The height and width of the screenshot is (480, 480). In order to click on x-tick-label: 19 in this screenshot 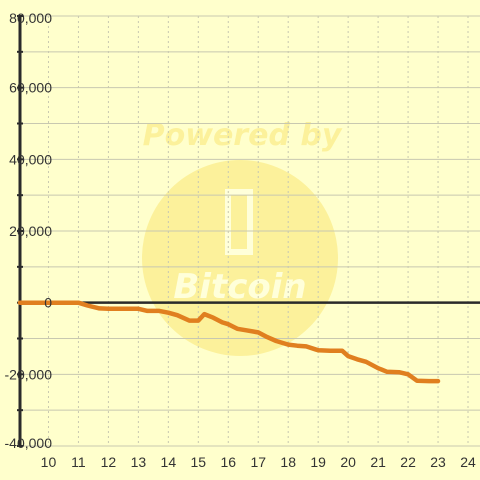, I will do `click(318, 462)`.